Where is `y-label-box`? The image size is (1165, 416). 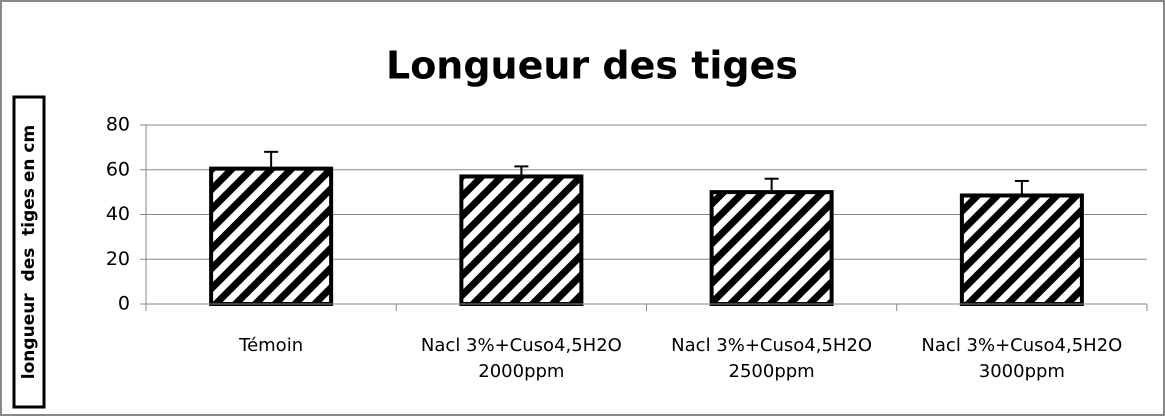 y-label-box is located at coordinates (29, 252).